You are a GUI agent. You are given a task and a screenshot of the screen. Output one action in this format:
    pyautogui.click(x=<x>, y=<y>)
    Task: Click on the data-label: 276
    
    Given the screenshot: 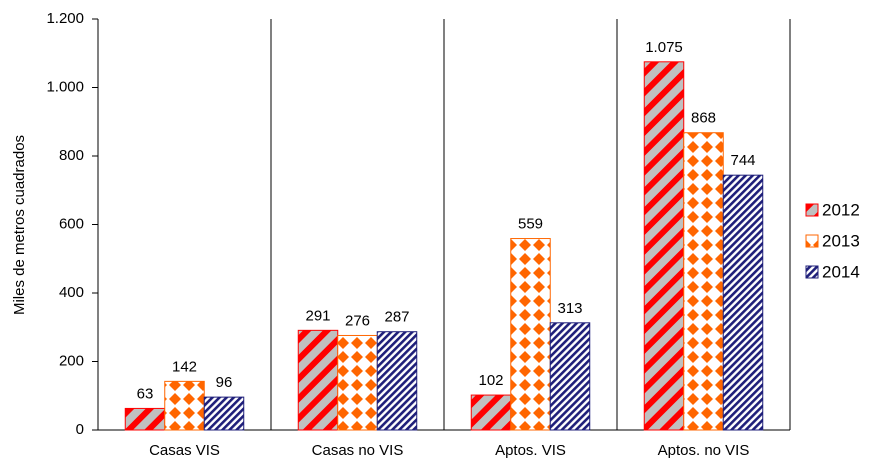 What is the action you would take?
    pyautogui.click(x=357, y=320)
    